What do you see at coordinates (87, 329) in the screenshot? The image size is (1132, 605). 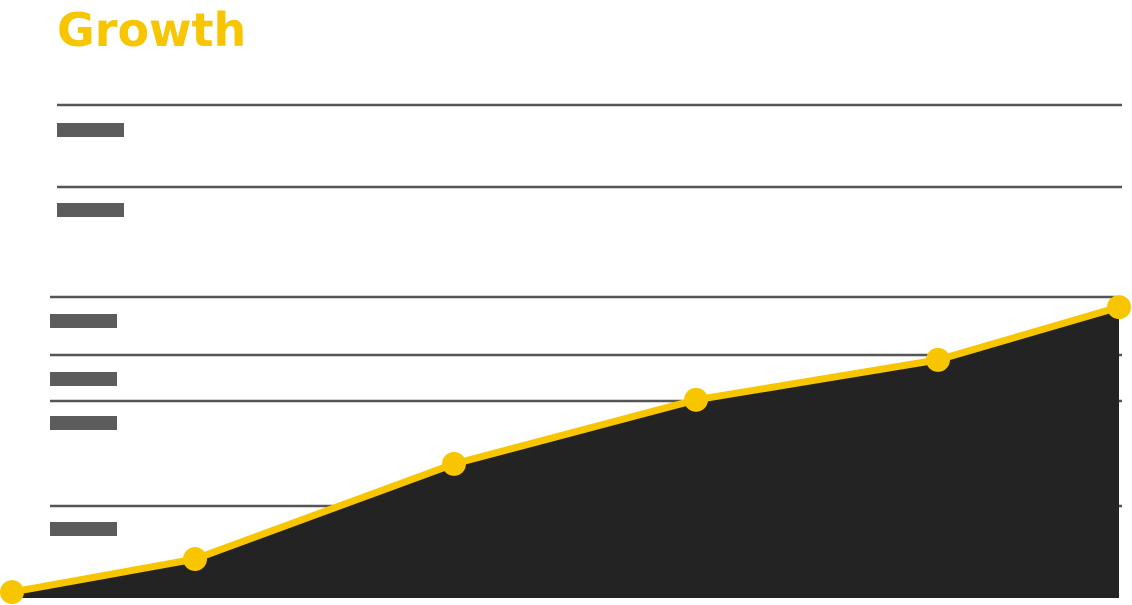 I see `label-placeholders` at bounding box center [87, 329].